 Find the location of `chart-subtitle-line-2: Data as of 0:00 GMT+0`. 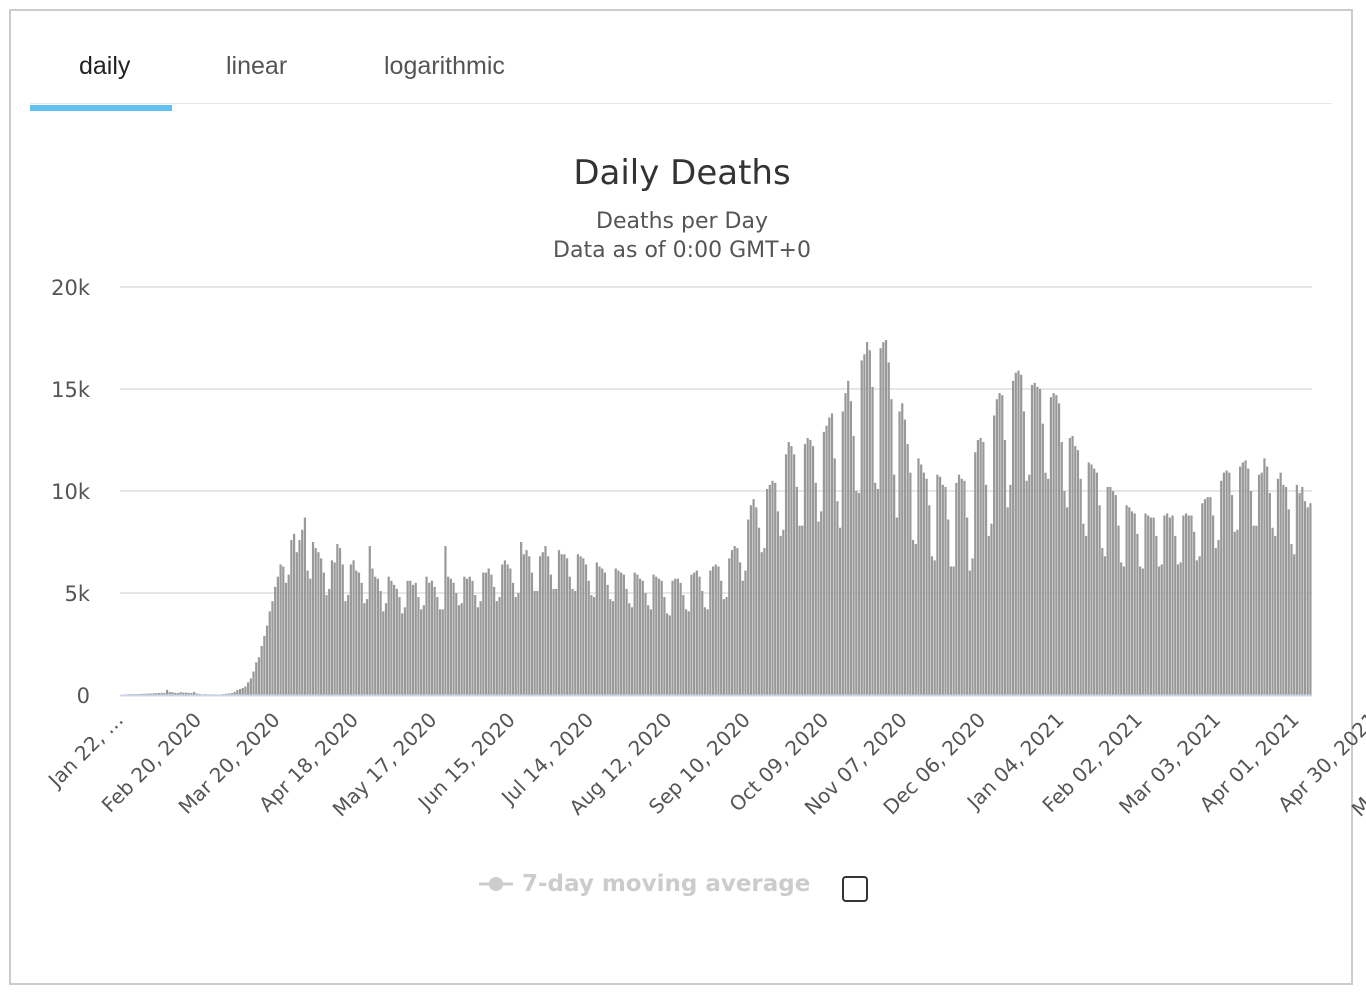

chart-subtitle-line-2: Data as of 0:00 GMT+0 is located at coordinates (682, 250).